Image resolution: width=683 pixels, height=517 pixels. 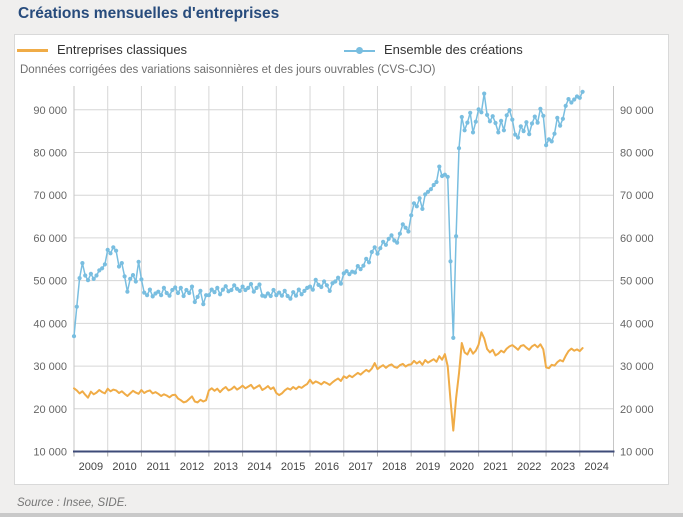 I want to click on y-axis-label-right: 60 000, so click(x=637, y=239).